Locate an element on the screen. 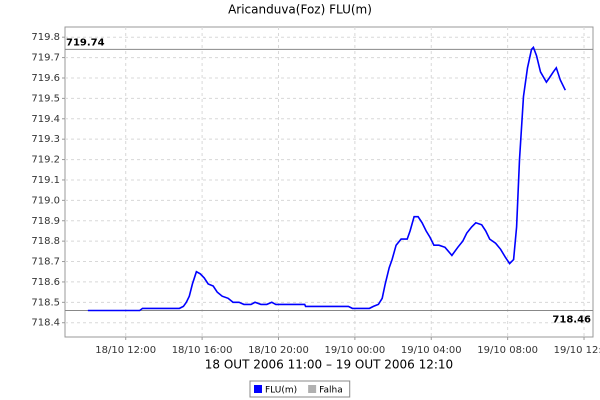  y-tick-label: 718.8 is located at coordinates (45, 241).